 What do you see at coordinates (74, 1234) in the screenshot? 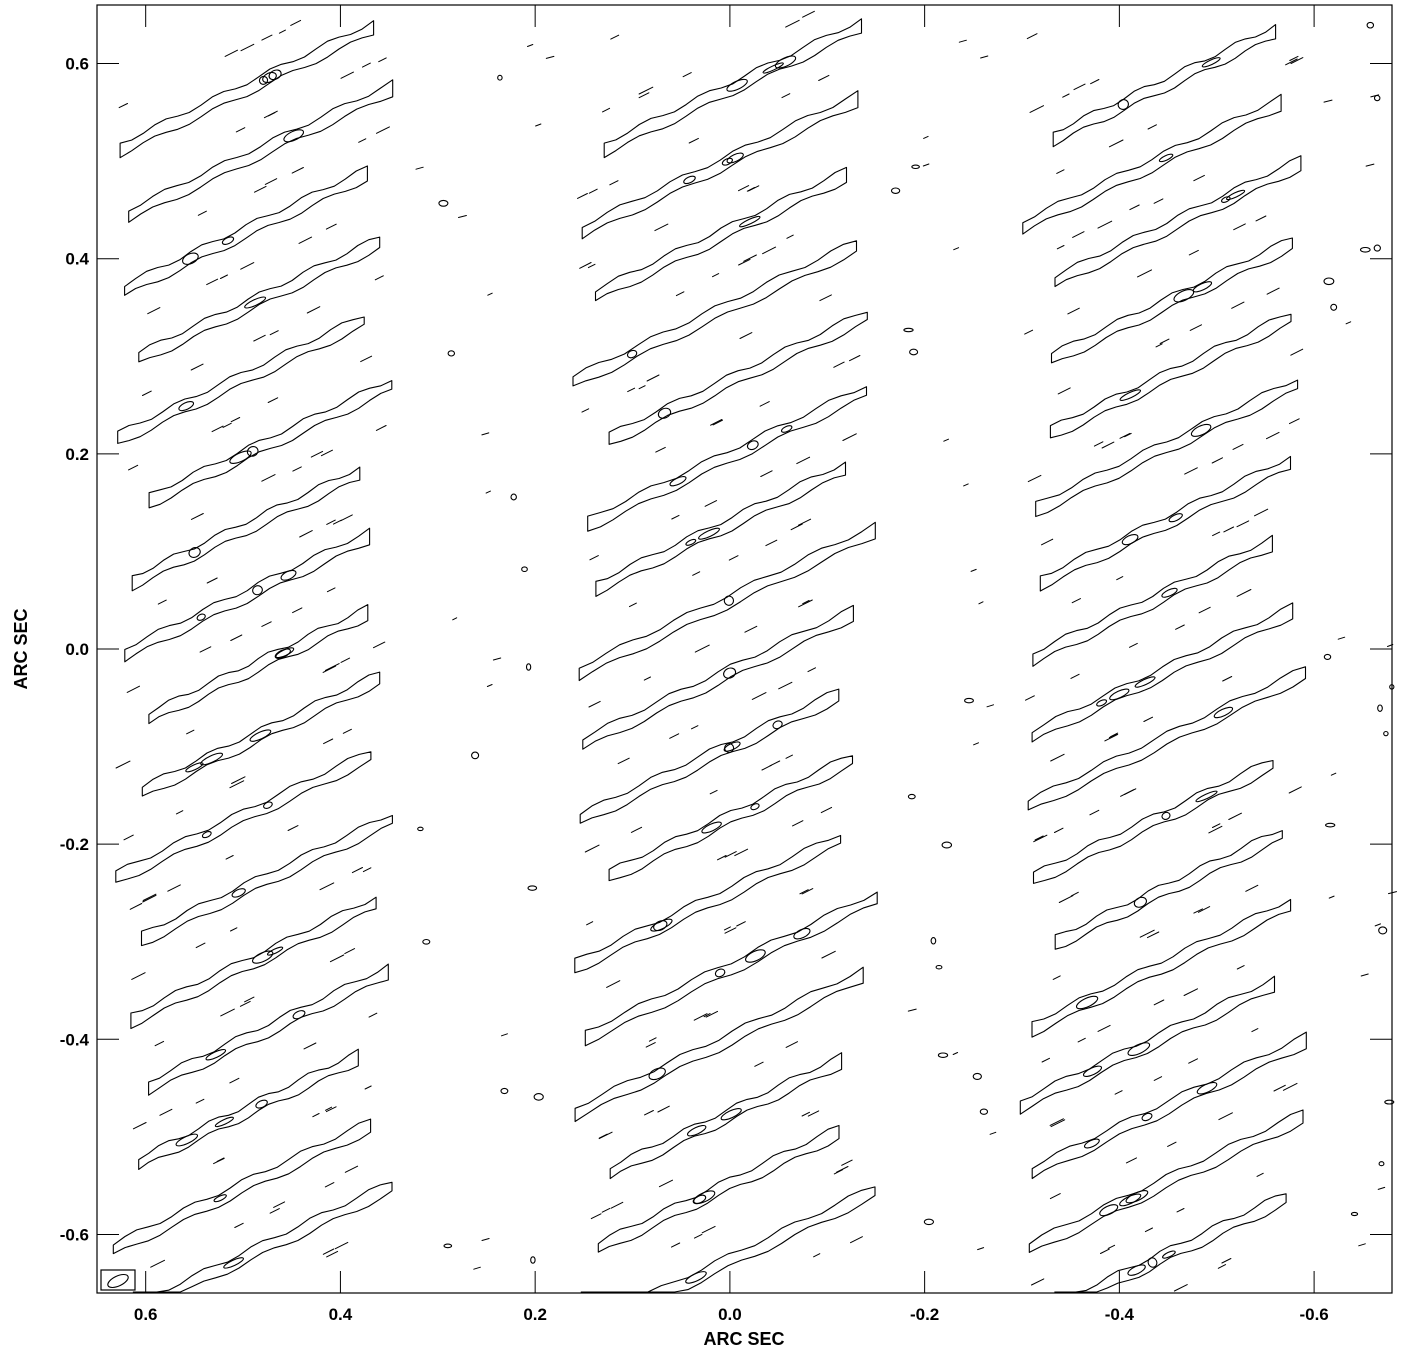
I see `y-tick-label: -0.6` at bounding box center [74, 1234].